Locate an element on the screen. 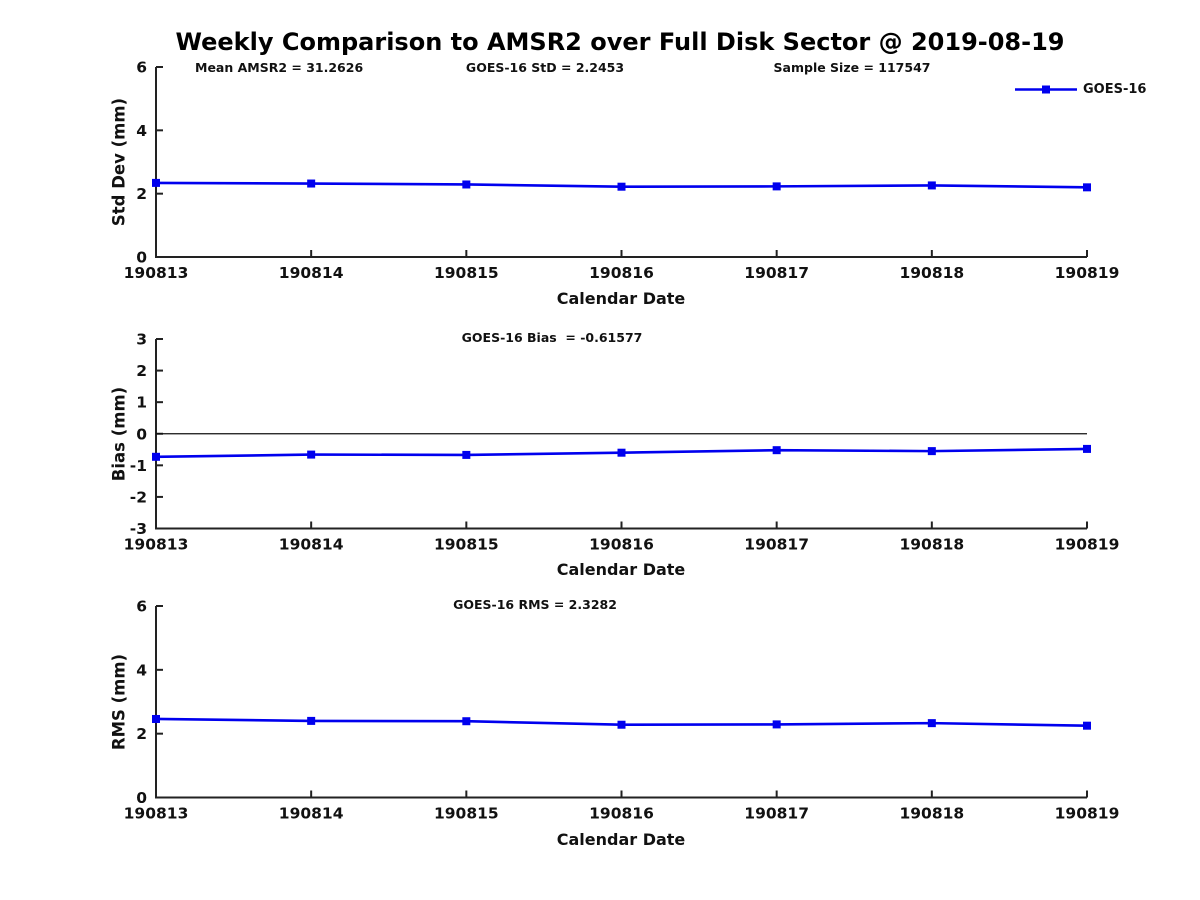  annotation-goes16-bias: GOES-16 Bias = -0.61577 is located at coordinates (552, 337).